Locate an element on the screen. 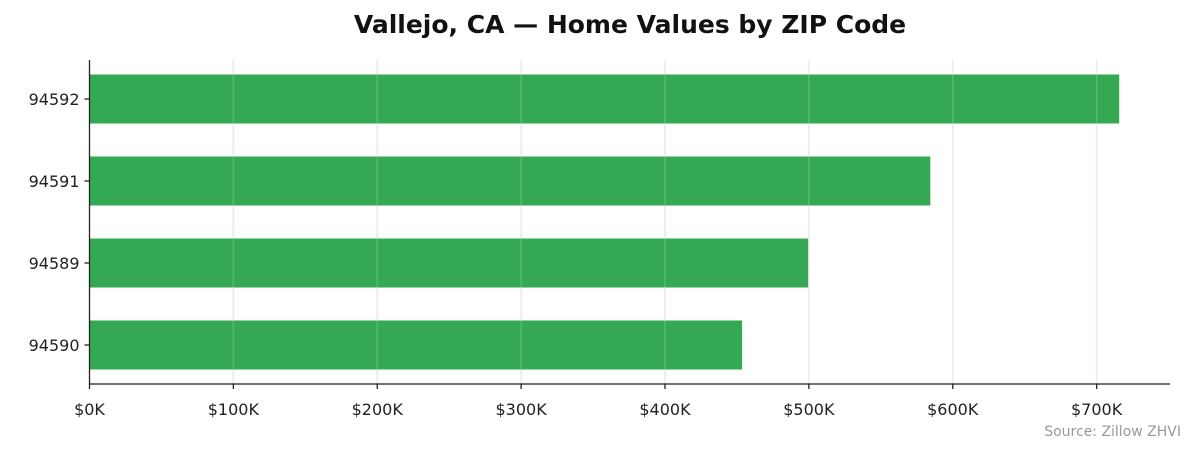  chart-title: Vallejo, CA — Home Values by ZIP Code is located at coordinates (630, 24).